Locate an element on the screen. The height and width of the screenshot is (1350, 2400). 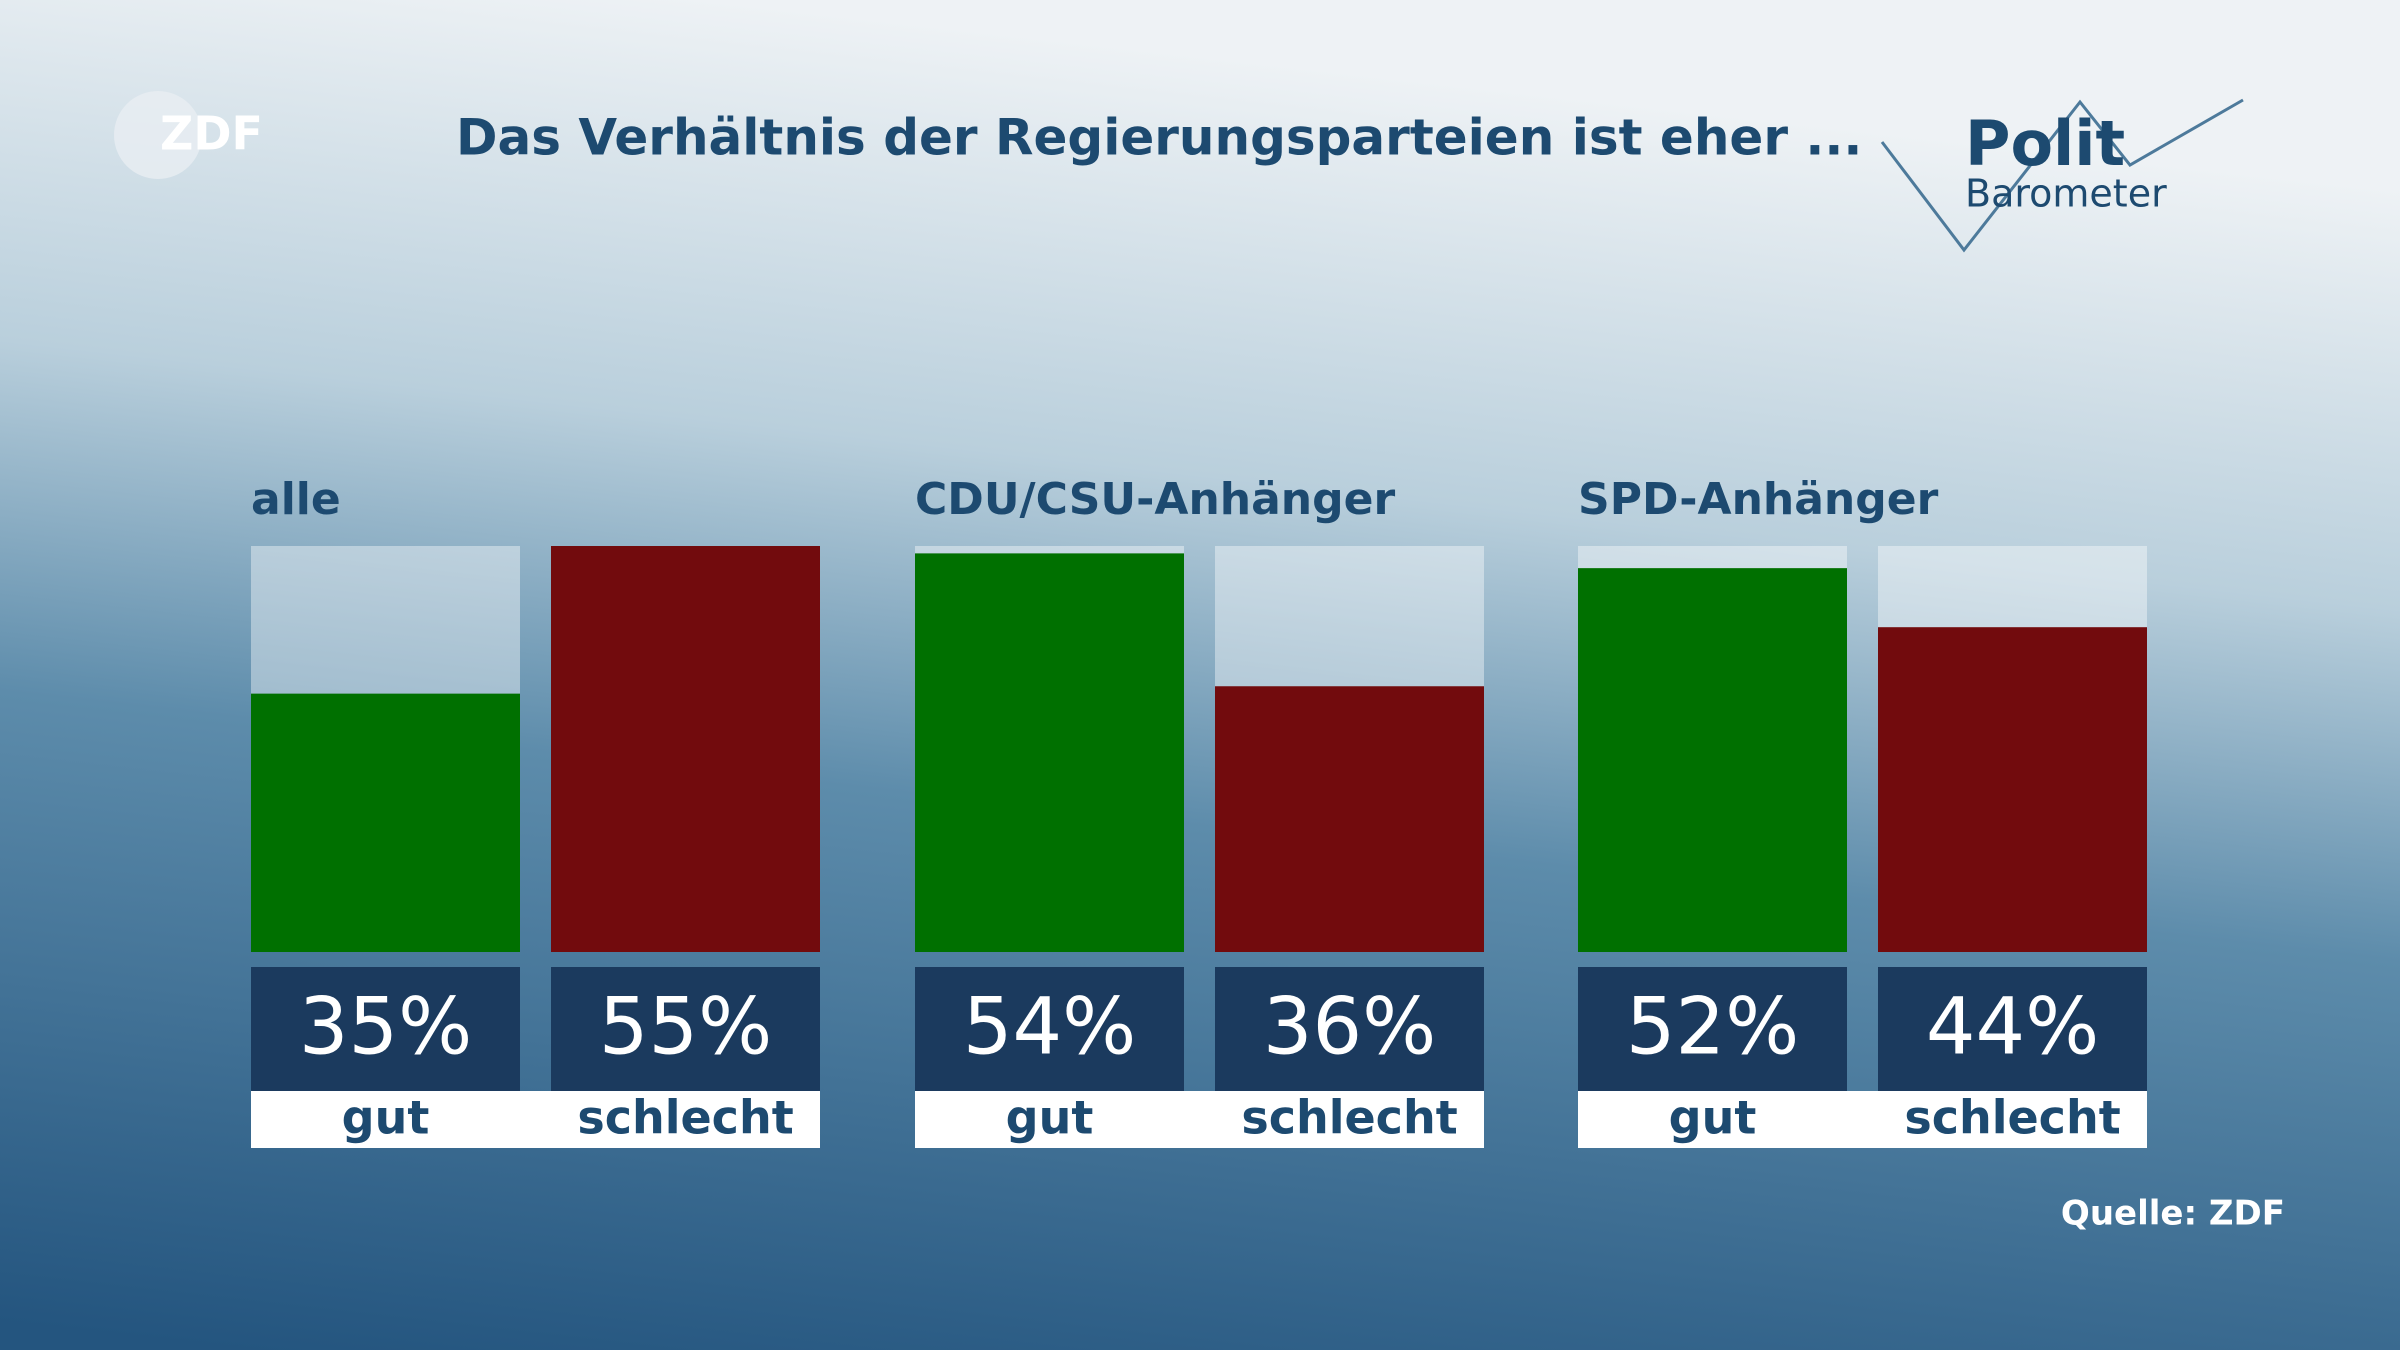
brand-title: Polit is located at coordinates (2045, 143).